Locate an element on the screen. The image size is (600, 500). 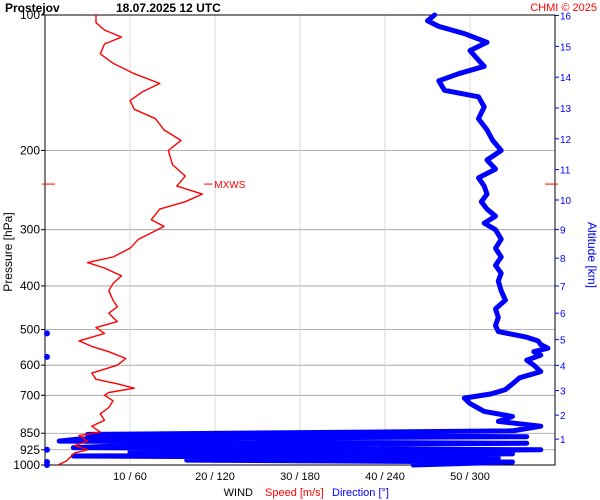
station-name: Prostejov is located at coordinates (32, 8).